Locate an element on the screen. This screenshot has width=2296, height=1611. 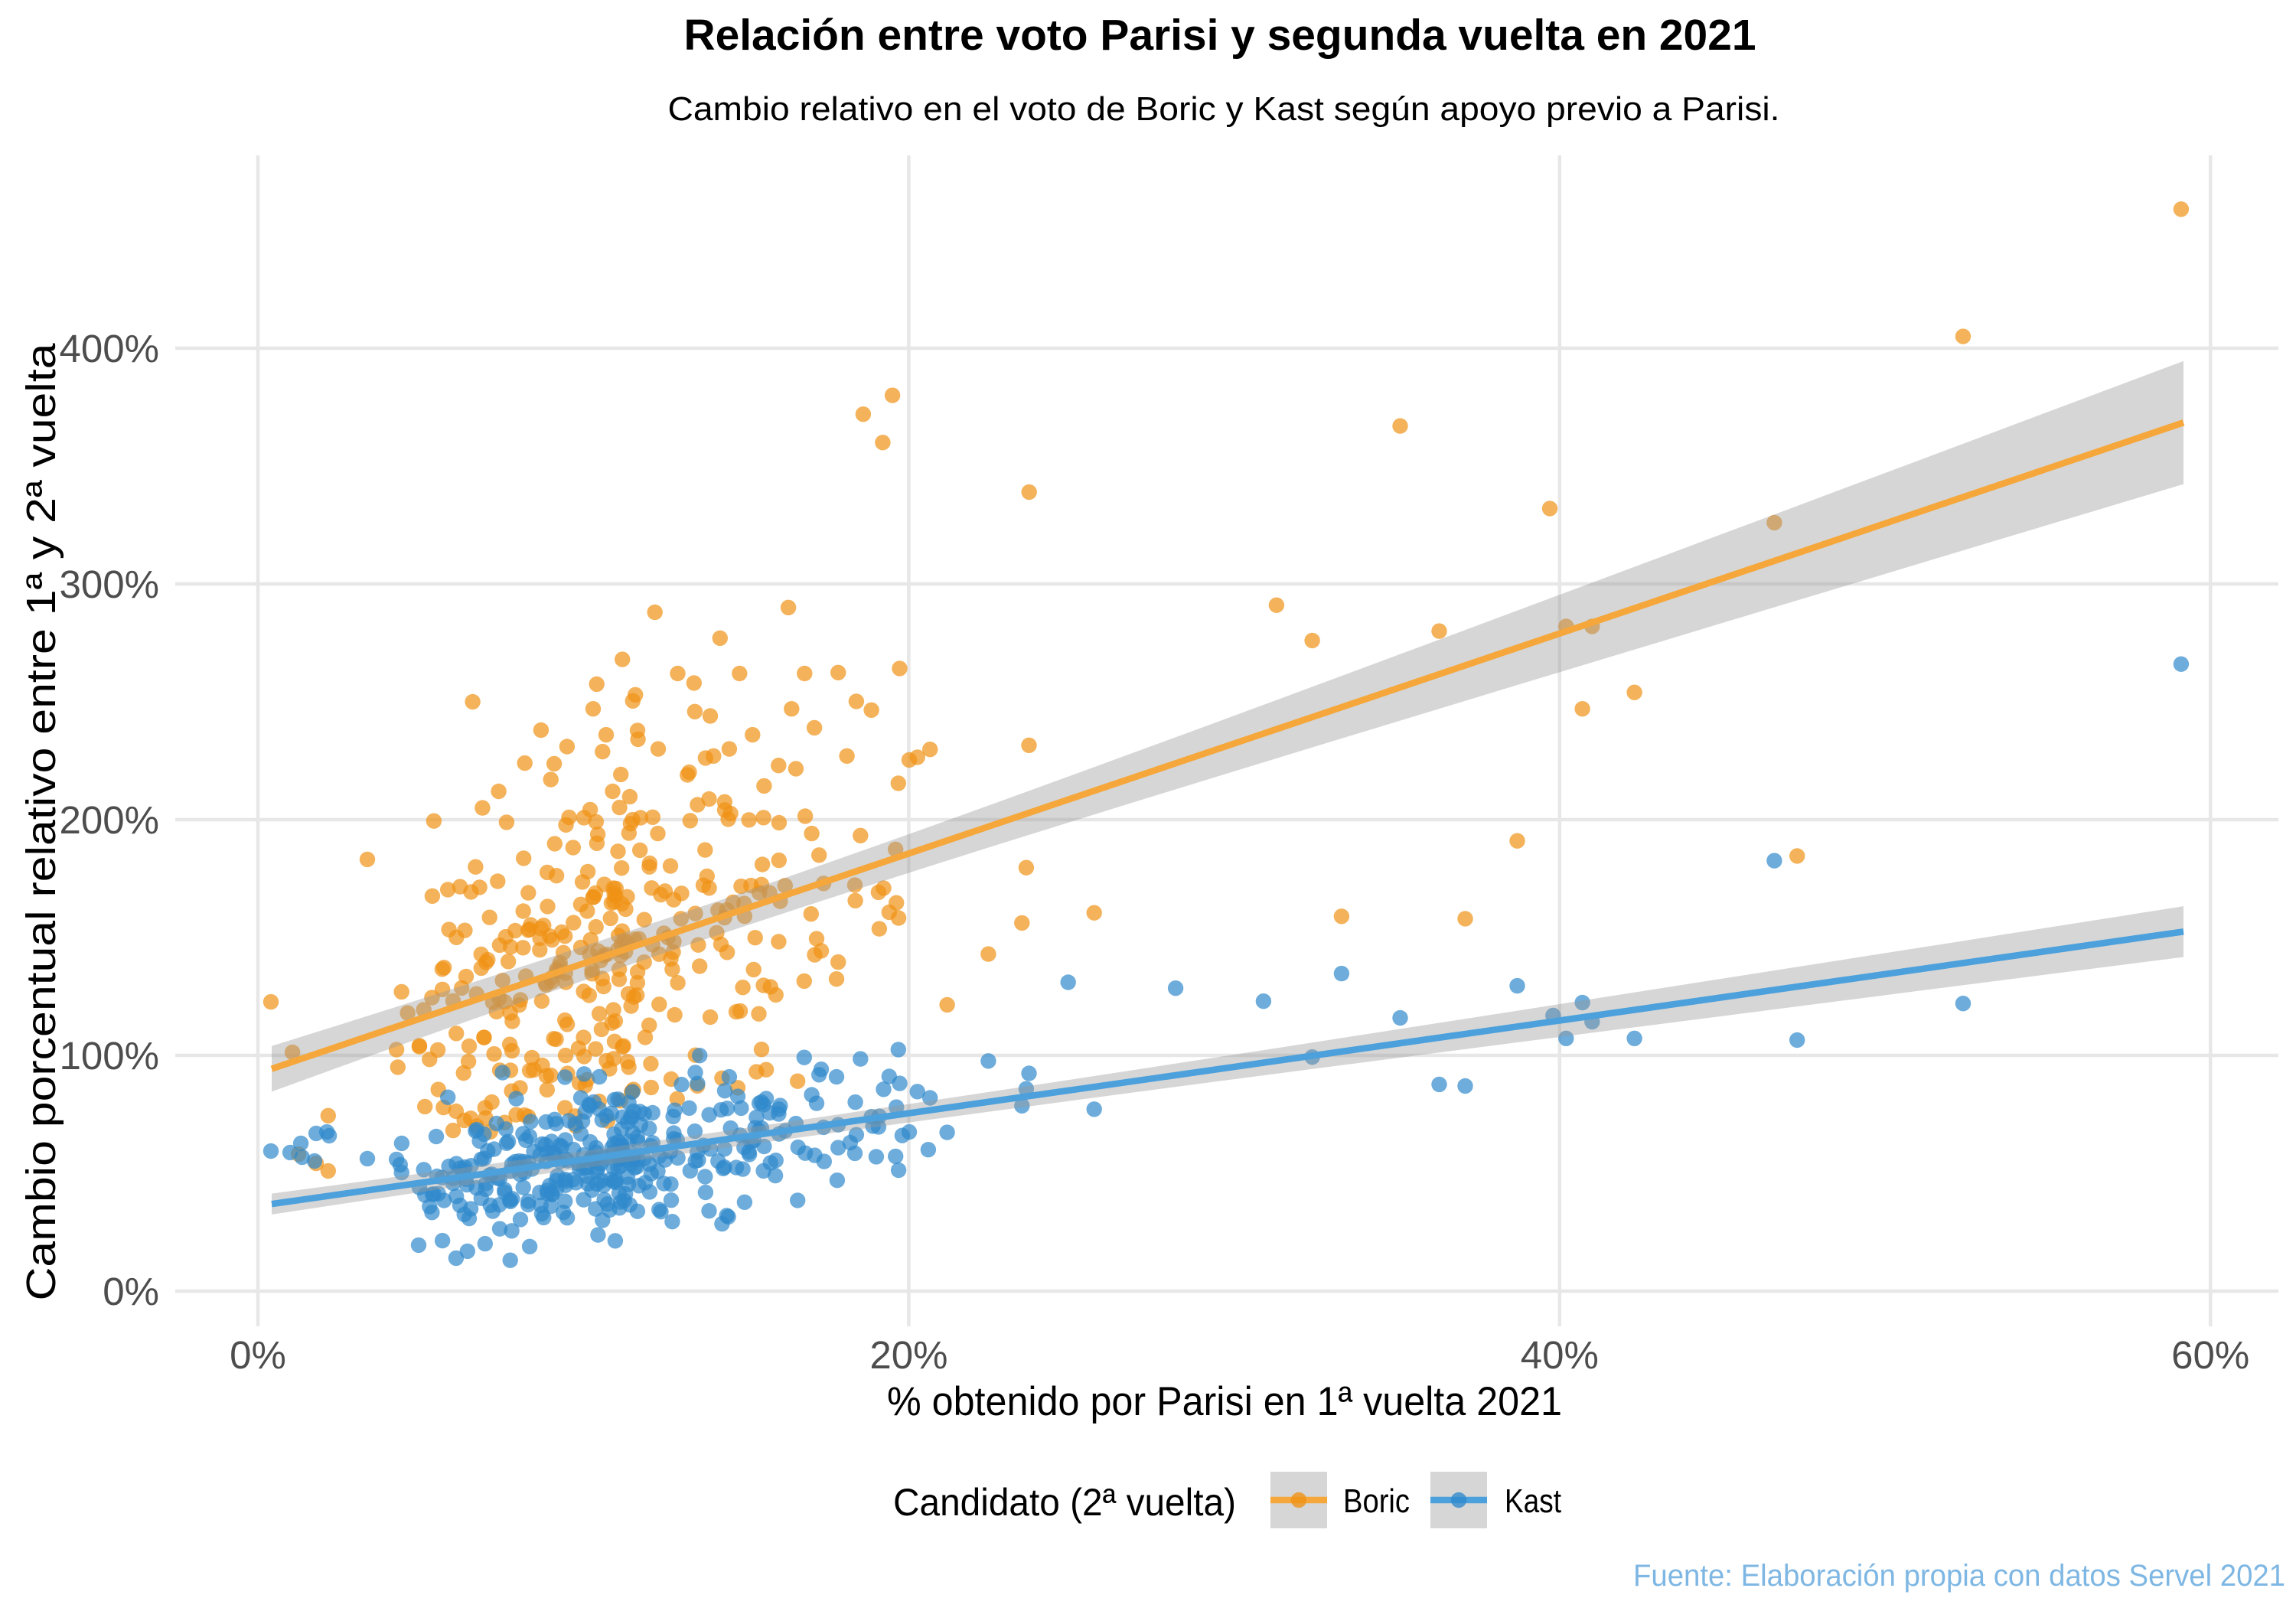
svg-text: 200% is located at coordinates (109, 820).